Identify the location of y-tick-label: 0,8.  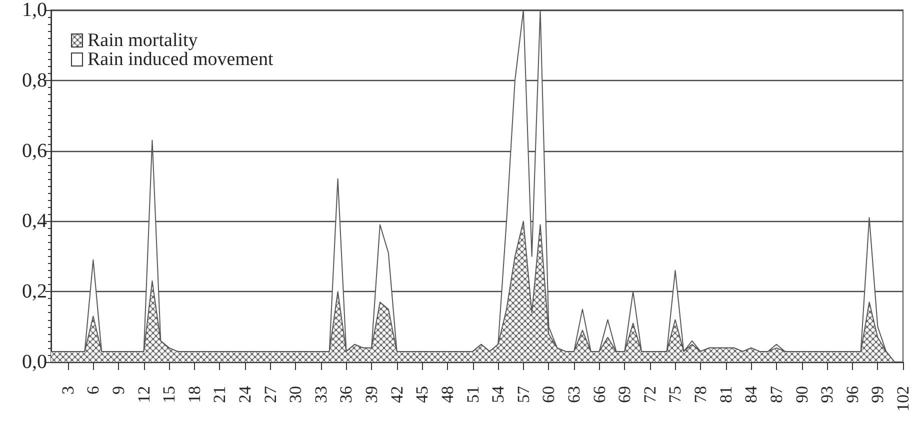
(34, 80).